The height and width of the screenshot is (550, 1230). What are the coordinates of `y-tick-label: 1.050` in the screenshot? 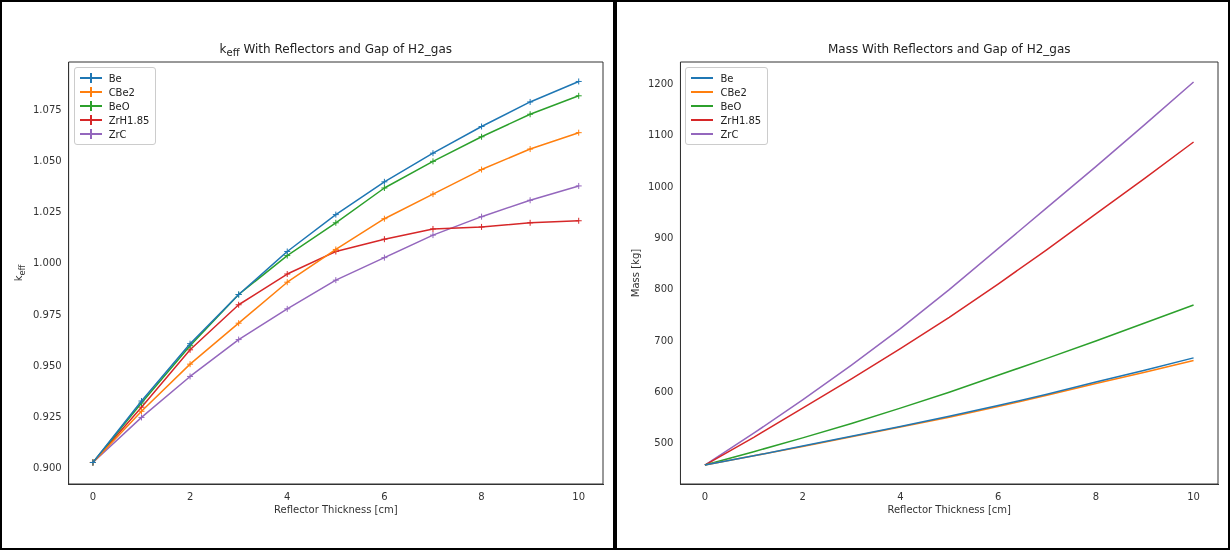 It's located at (47, 160).